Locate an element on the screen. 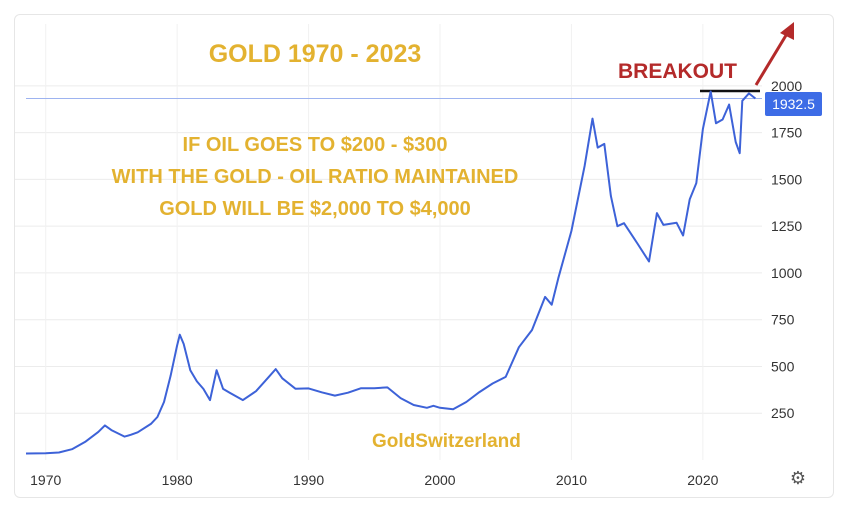 The width and height of the screenshot is (848, 512). x-tick-label: 1980 is located at coordinates (177, 480).